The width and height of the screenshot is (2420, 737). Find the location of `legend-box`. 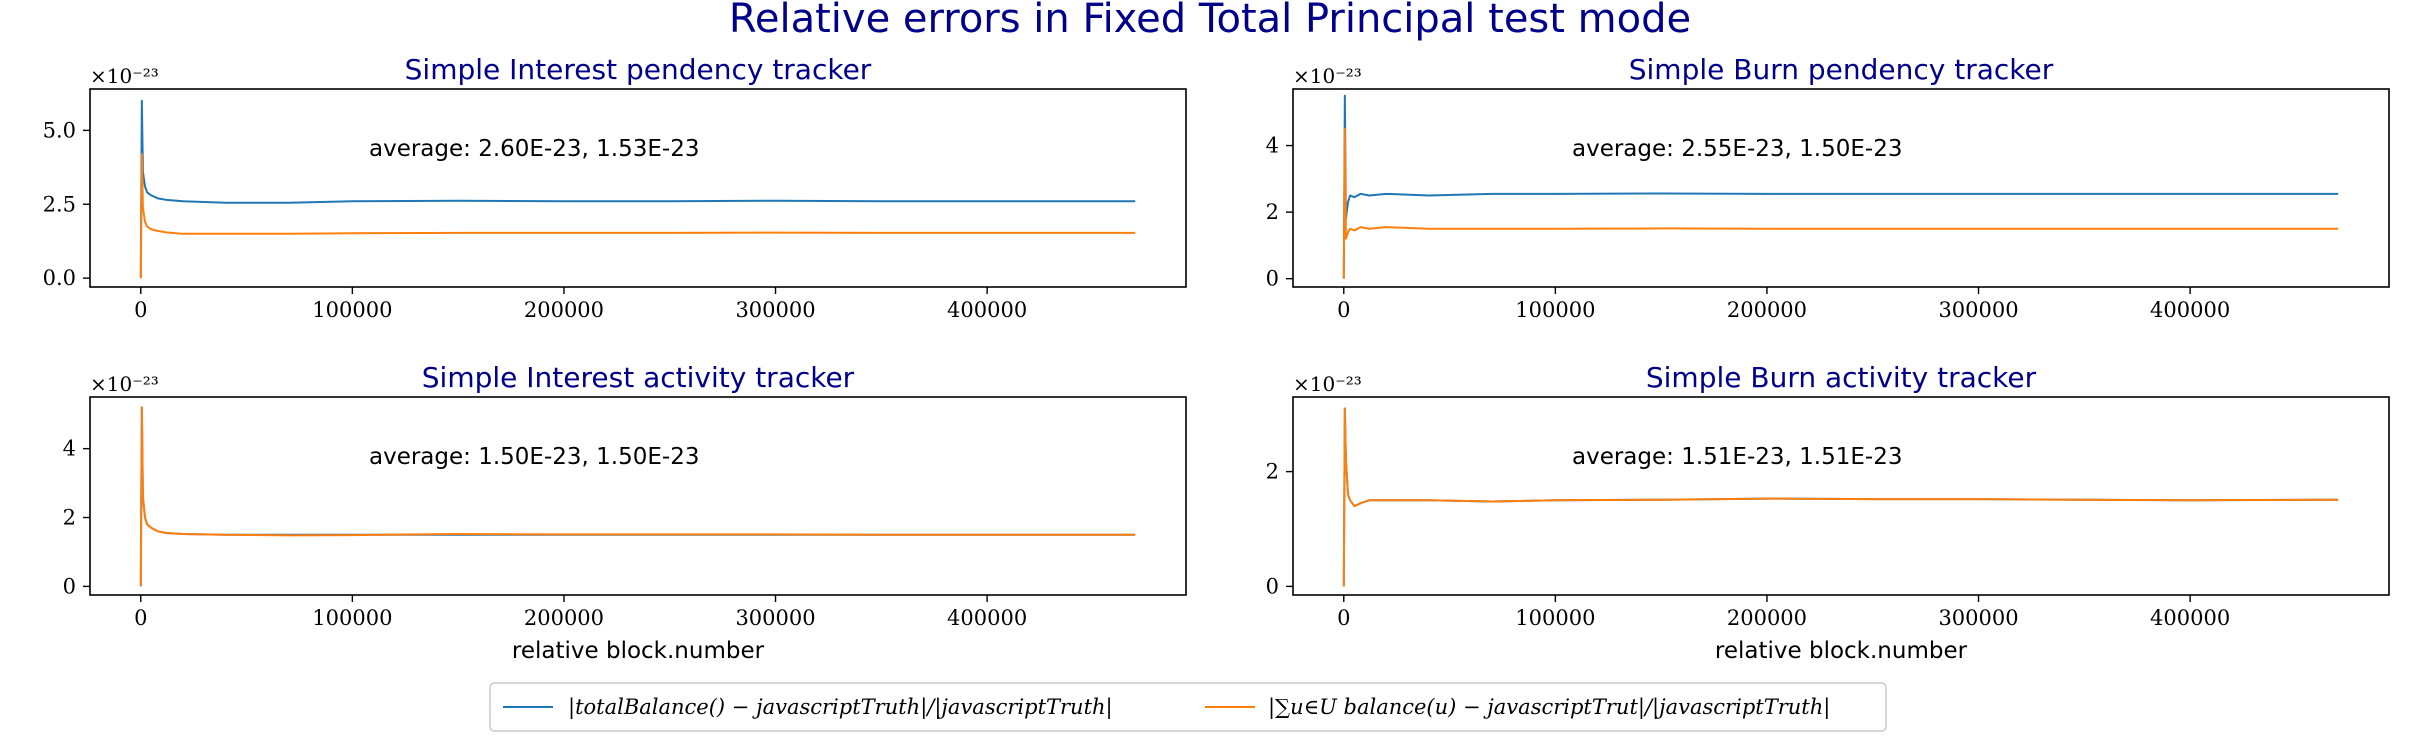

legend-box is located at coordinates (1188, 707).